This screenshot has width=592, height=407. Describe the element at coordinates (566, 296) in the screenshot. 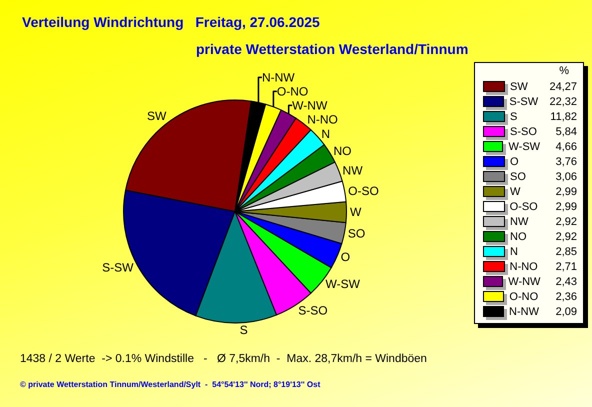

I see `data-label: 2,36` at that location.